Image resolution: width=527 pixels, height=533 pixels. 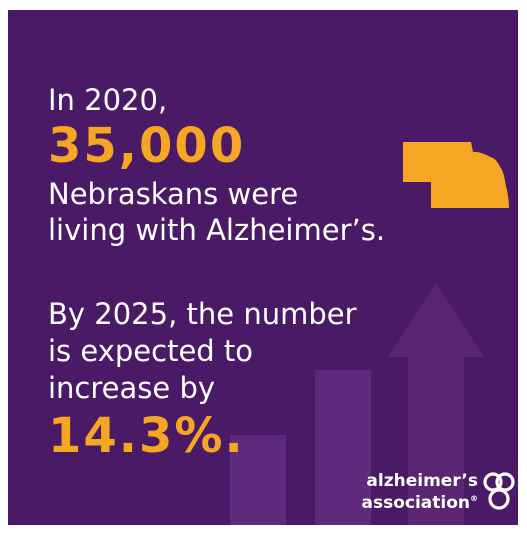 What do you see at coordinates (217, 230) in the screenshot?
I see `headline-line-b: living with Alzheimer’s.` at bounding box center [217, 230].